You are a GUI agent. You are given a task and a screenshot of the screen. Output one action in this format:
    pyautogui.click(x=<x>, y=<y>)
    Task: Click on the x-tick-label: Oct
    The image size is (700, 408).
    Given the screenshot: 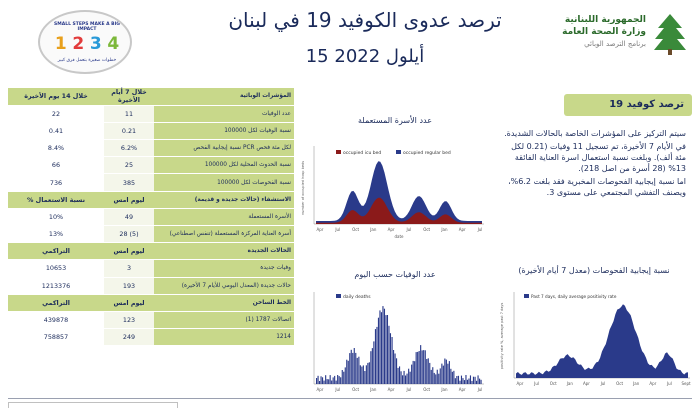 What is the action you would take?
    pyautogui.click(x=426, y=389)
    